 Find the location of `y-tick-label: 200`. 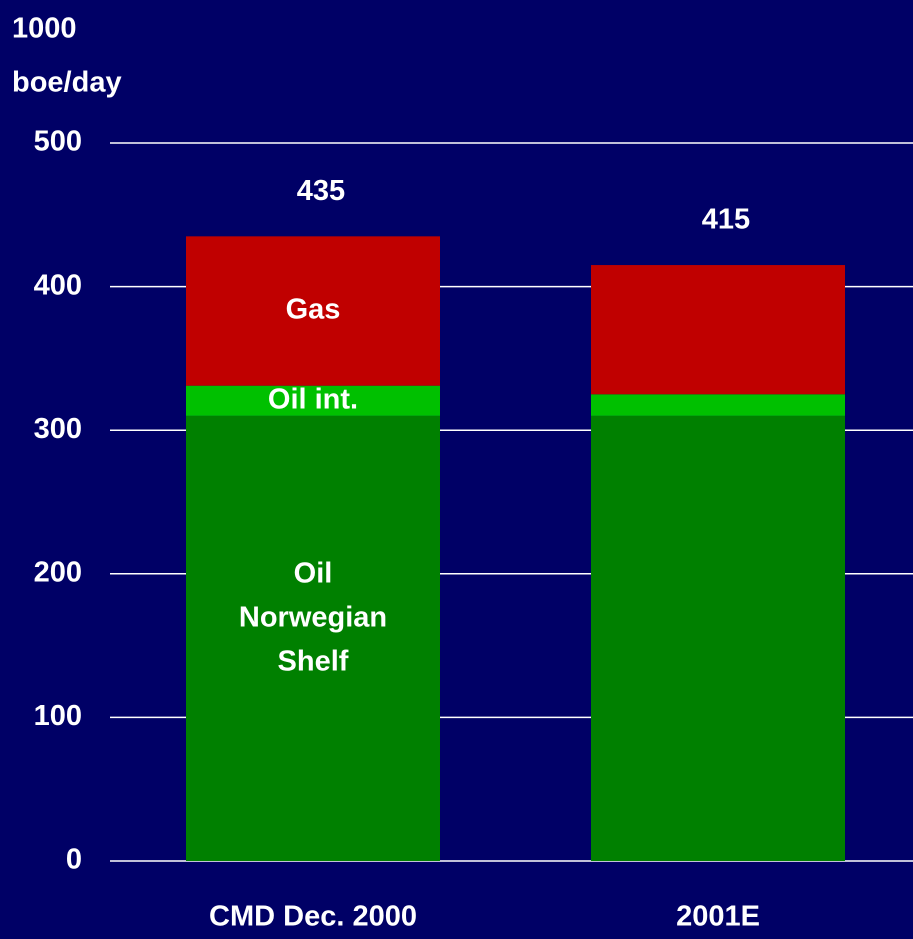

y-tick-label: 200 is located at coordinates (58, 572).